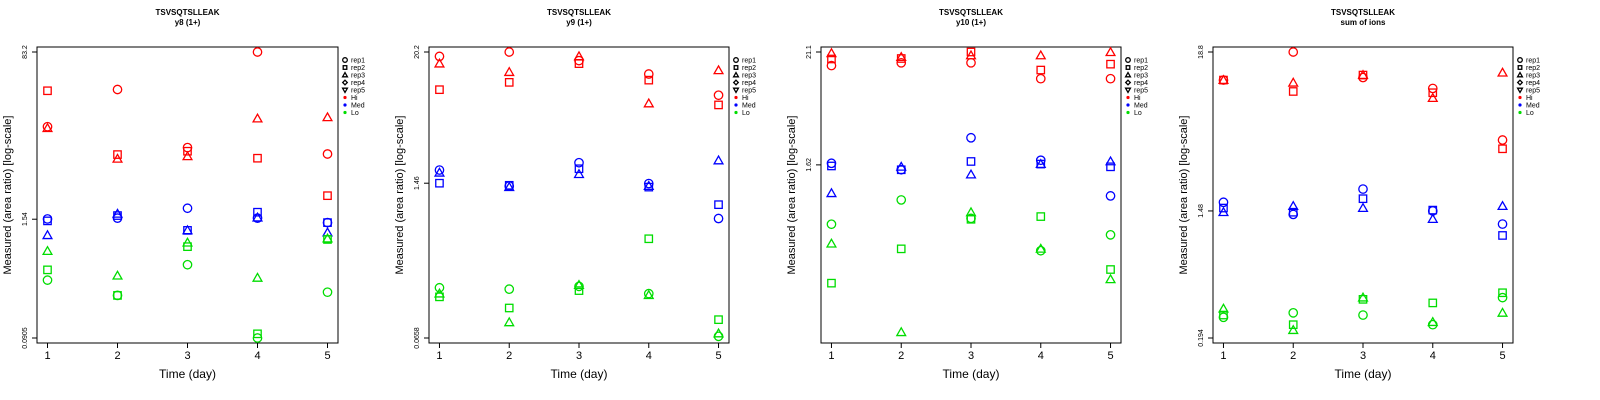  Describe the element at coordinates (745, 98) in the screenshot. I see `legend-label: Hi` at that location.